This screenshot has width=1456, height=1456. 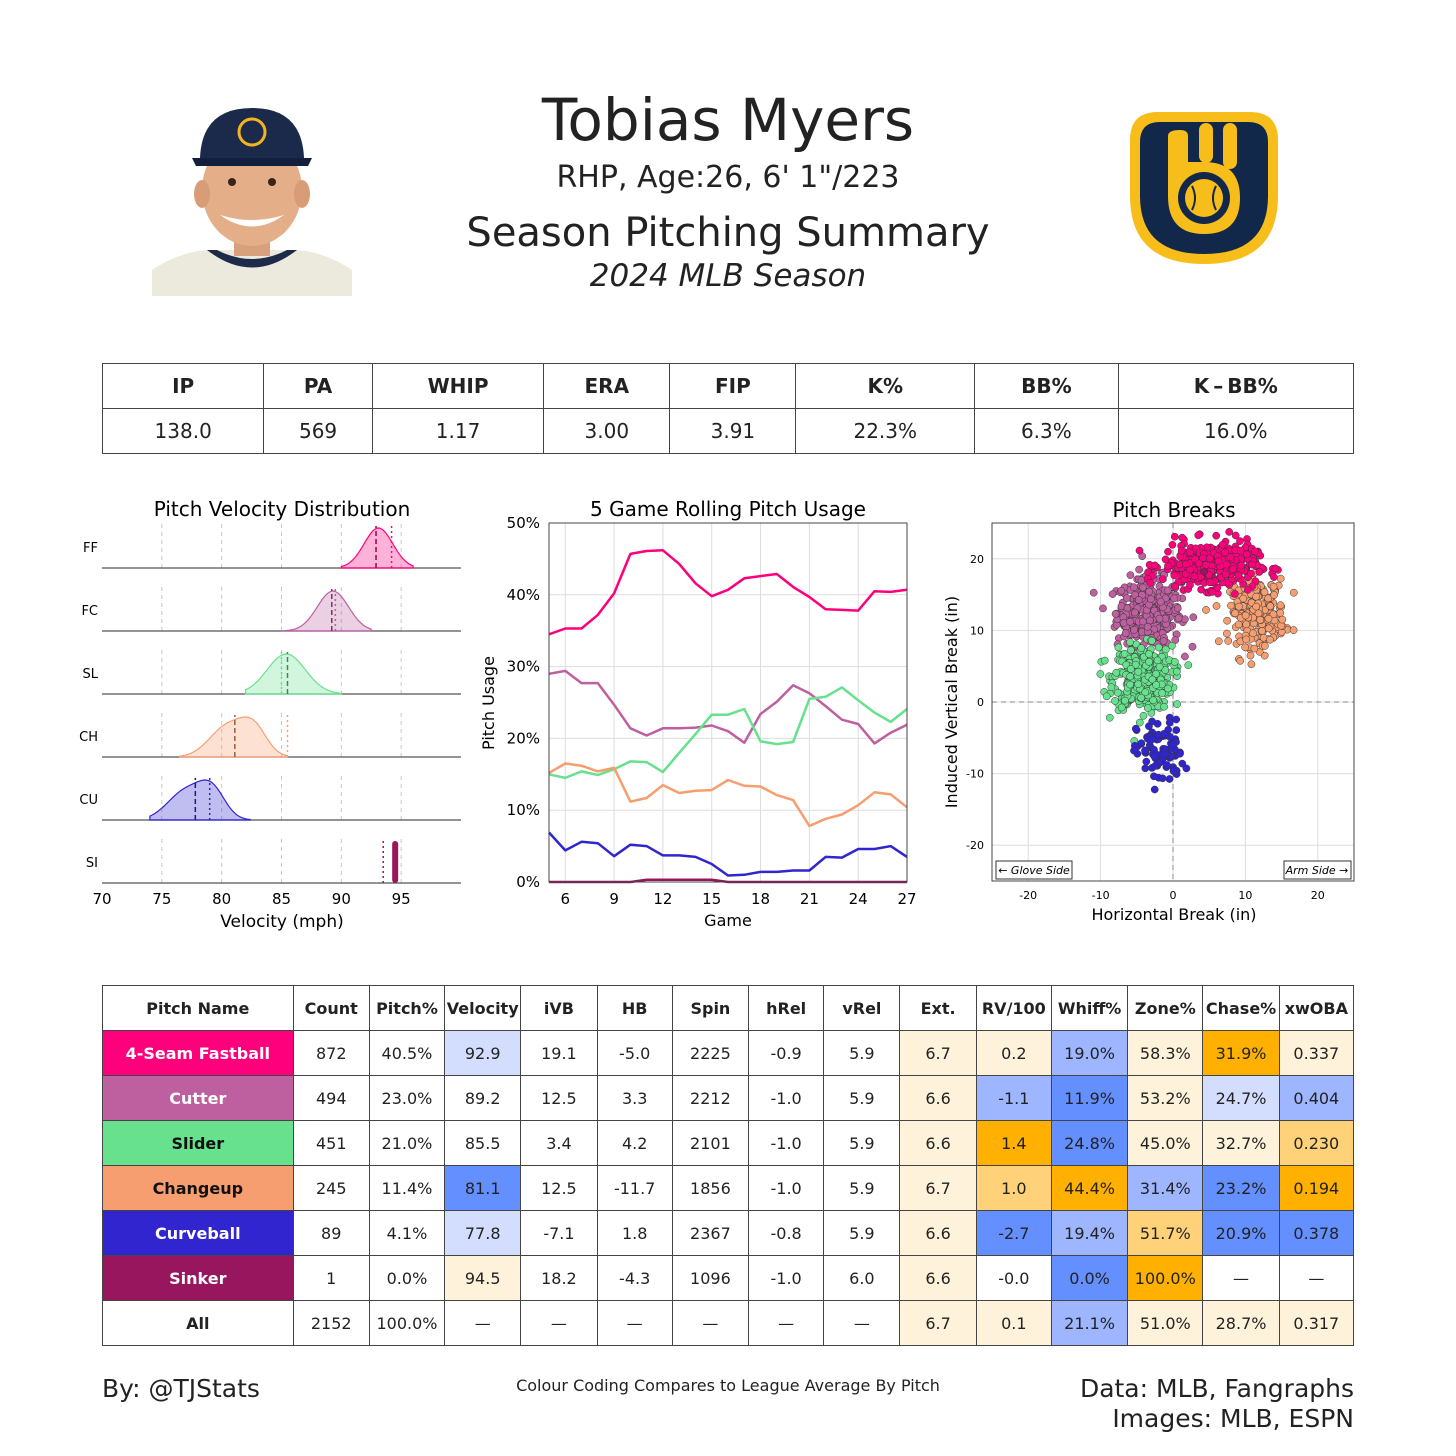 I want to click on velocity-x-tick-label: 80, so click(x=221, y=899).